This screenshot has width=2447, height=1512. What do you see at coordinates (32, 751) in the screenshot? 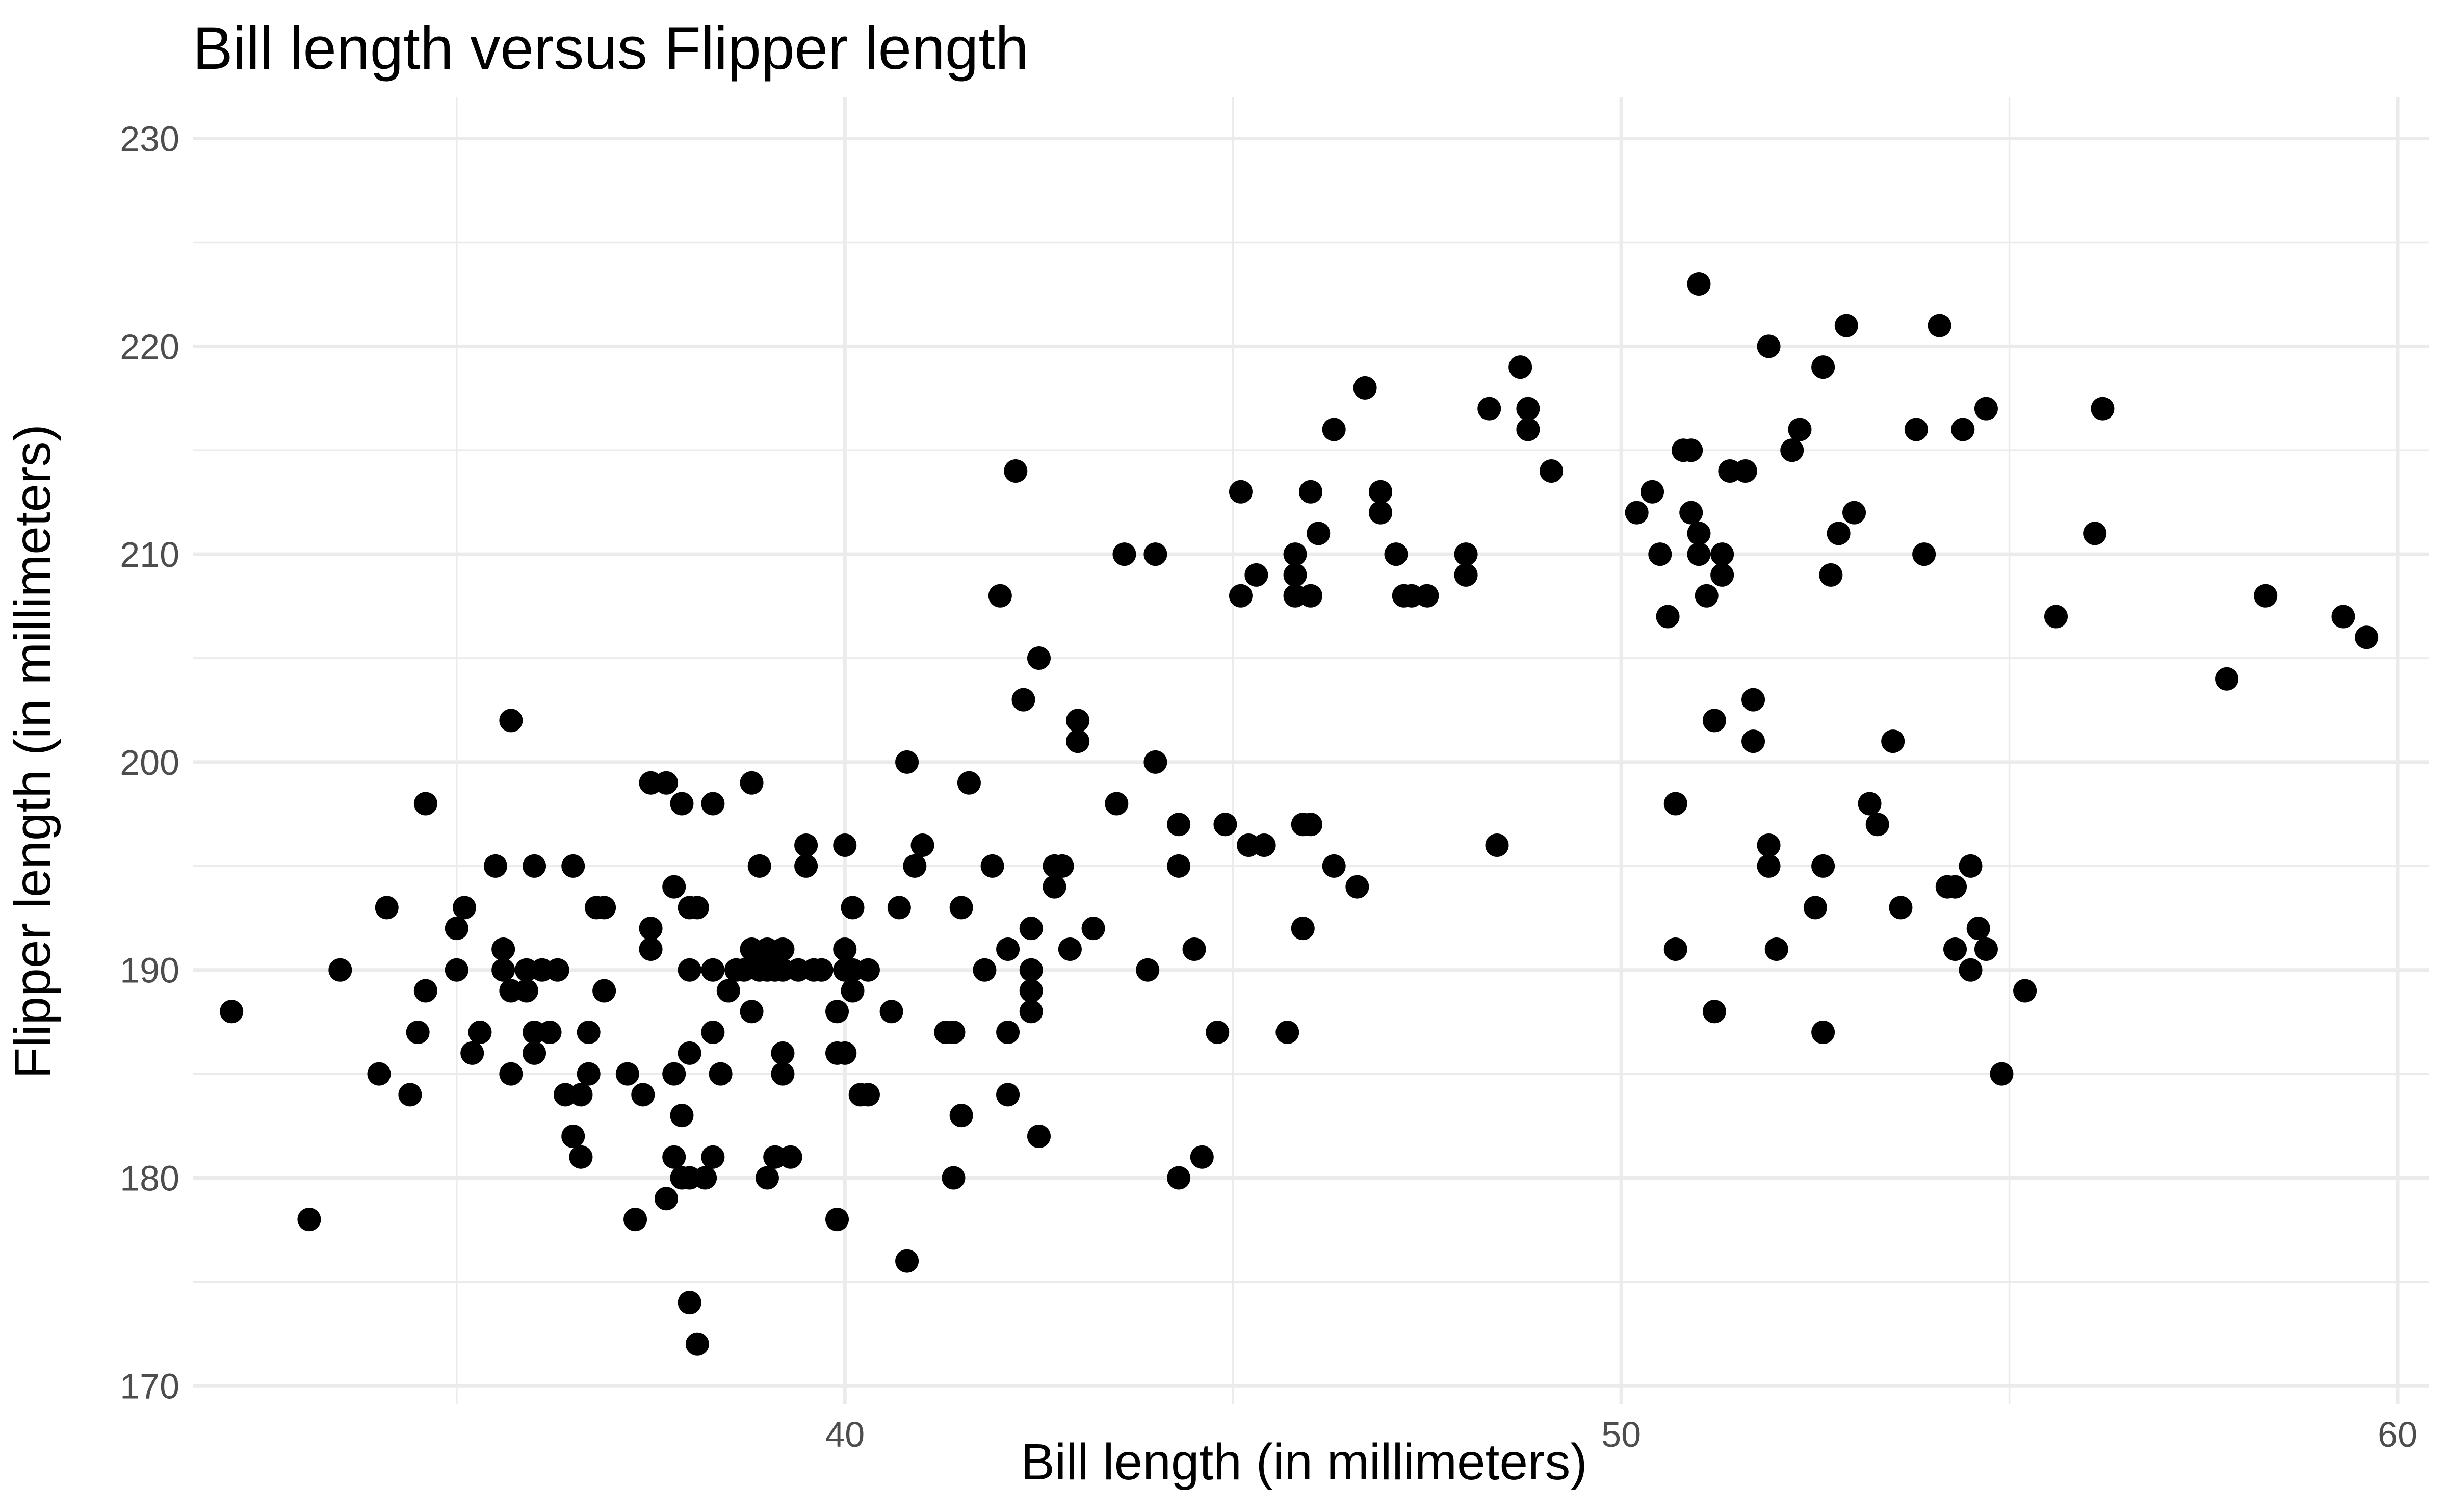
I see `y-axis-label: Flipper length (in millimeters)` at bounding box center [32, 751].